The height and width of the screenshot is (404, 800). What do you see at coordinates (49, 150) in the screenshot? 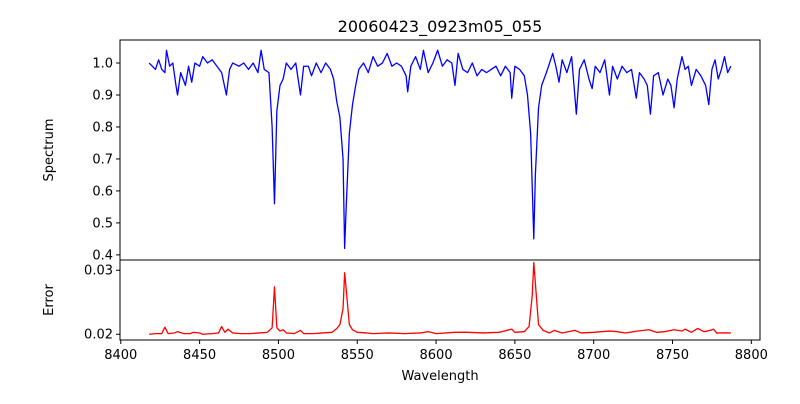
I see `spectrum-y-label: Spectrum` at bounding box center [49, 150].